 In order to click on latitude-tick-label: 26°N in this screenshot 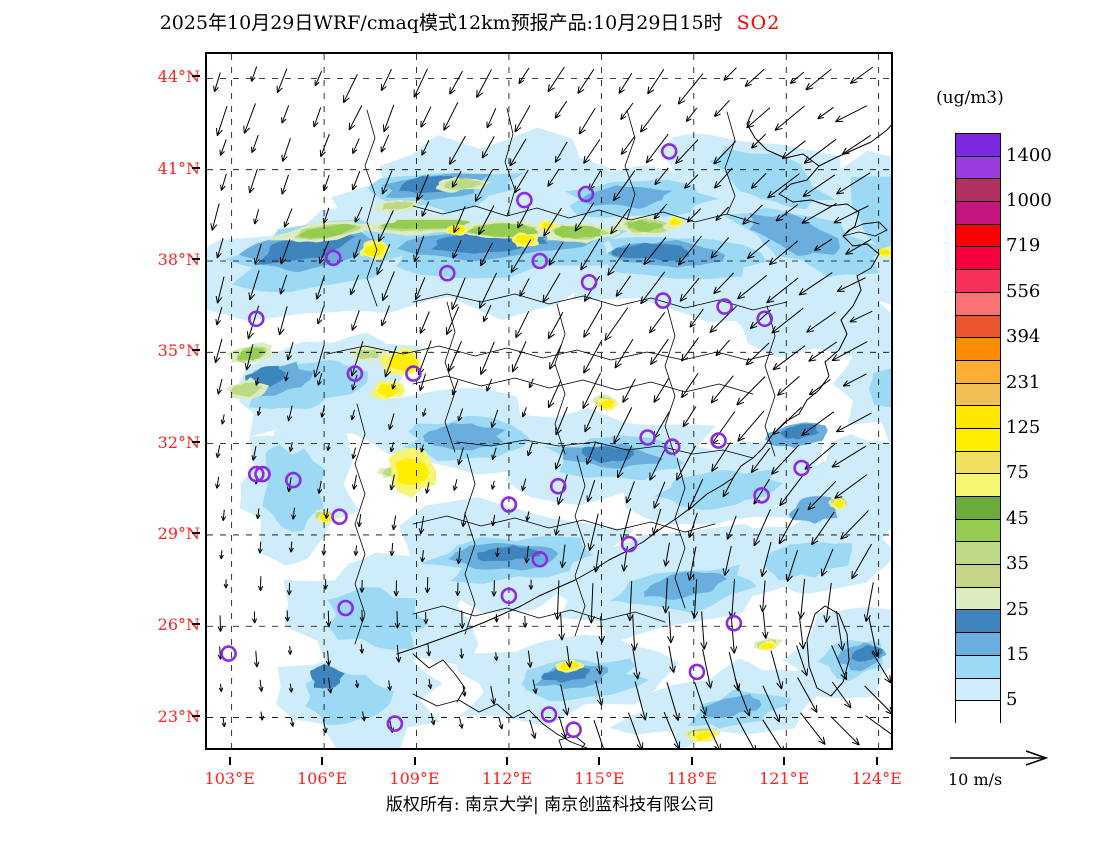, I will do `click(178, 625)`.